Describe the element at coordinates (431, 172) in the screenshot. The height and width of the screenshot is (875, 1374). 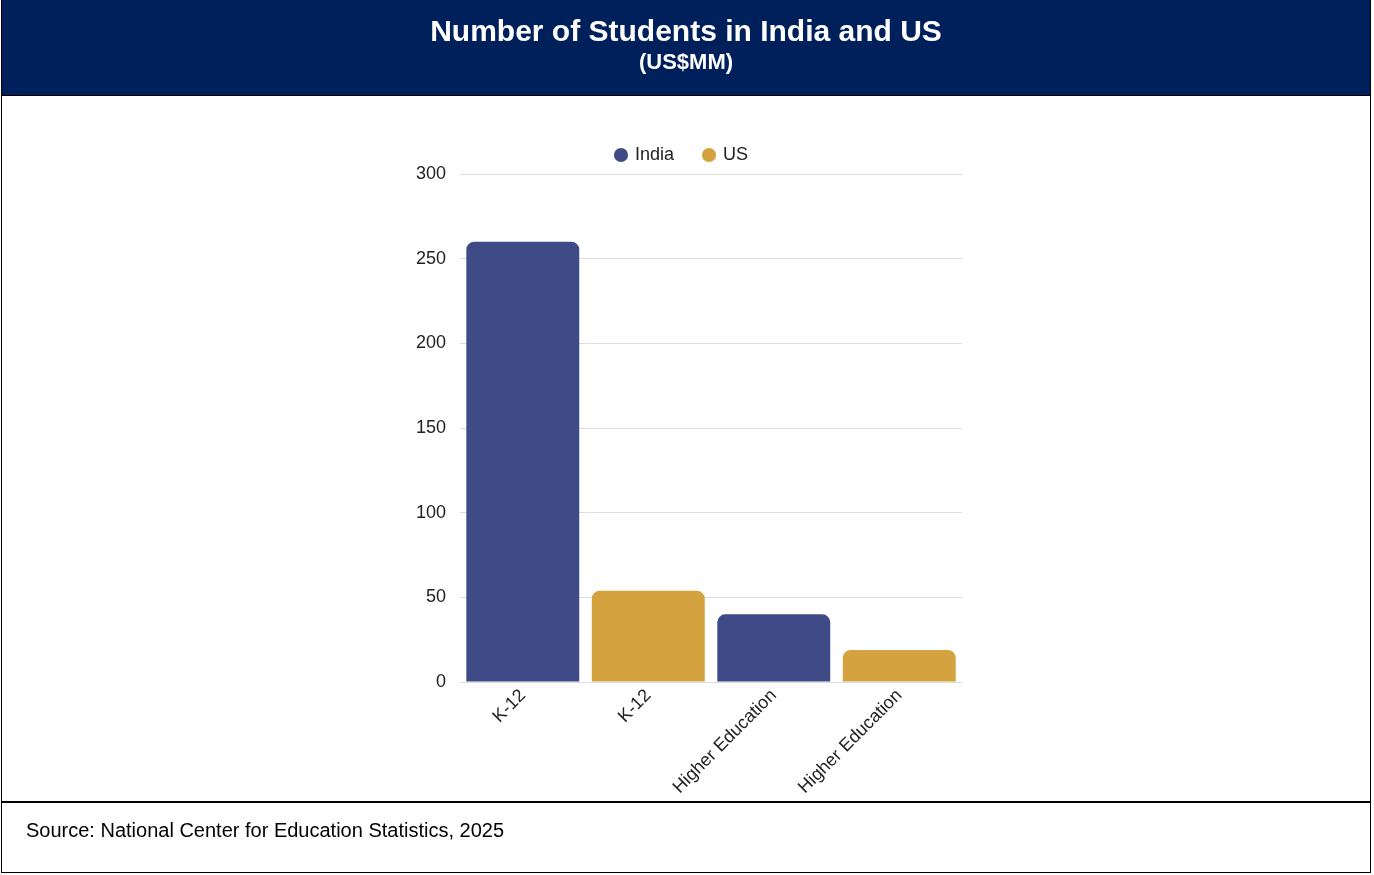
I see `y-tick-label: 300` at that location.